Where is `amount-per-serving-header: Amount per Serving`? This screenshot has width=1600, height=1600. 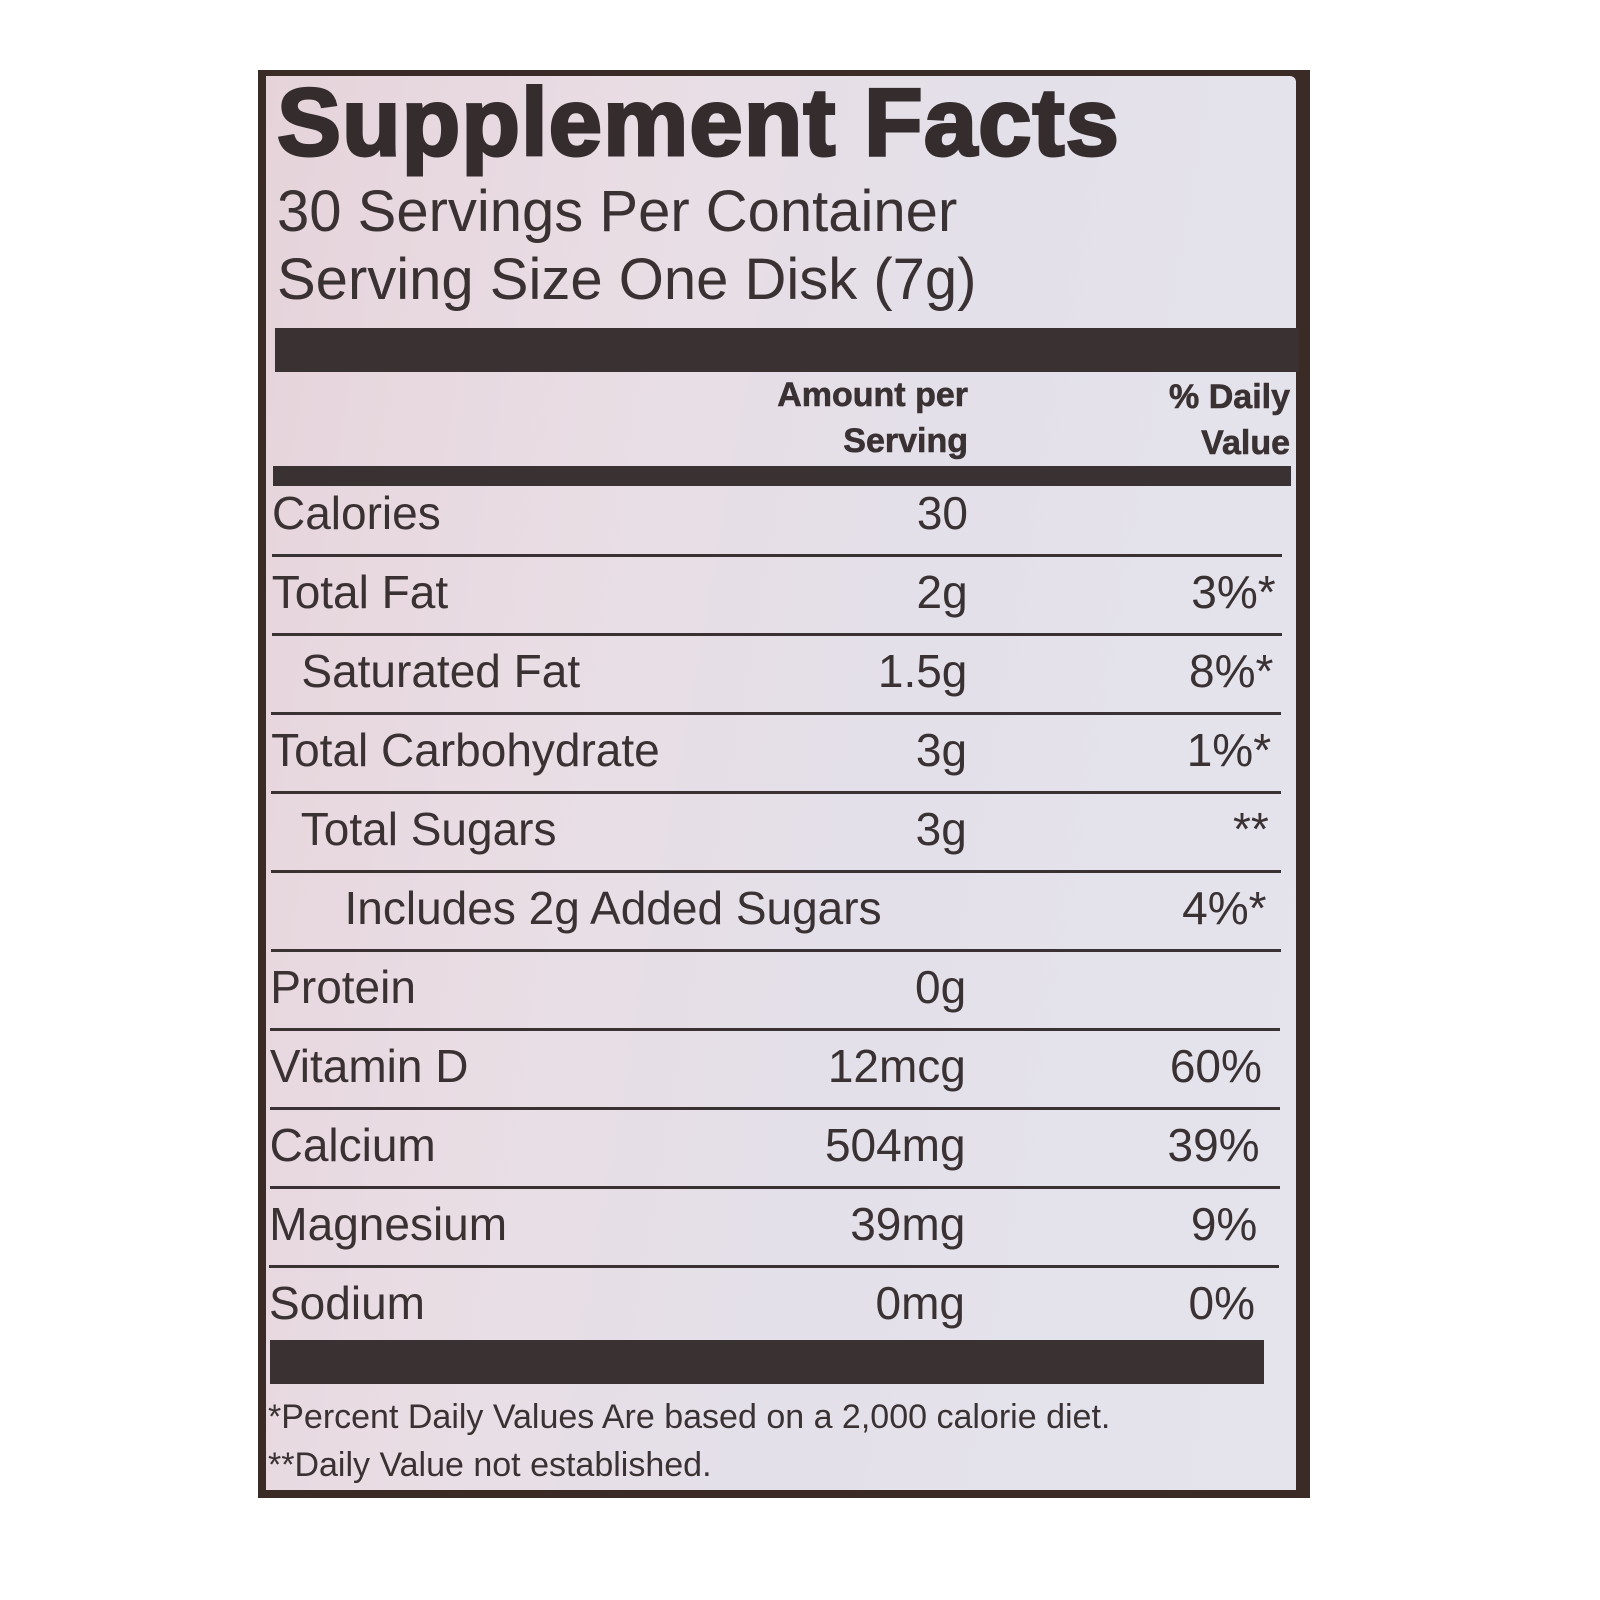
amount-per-serving-header: Amount per Serving is located at coordinates (872, 418).